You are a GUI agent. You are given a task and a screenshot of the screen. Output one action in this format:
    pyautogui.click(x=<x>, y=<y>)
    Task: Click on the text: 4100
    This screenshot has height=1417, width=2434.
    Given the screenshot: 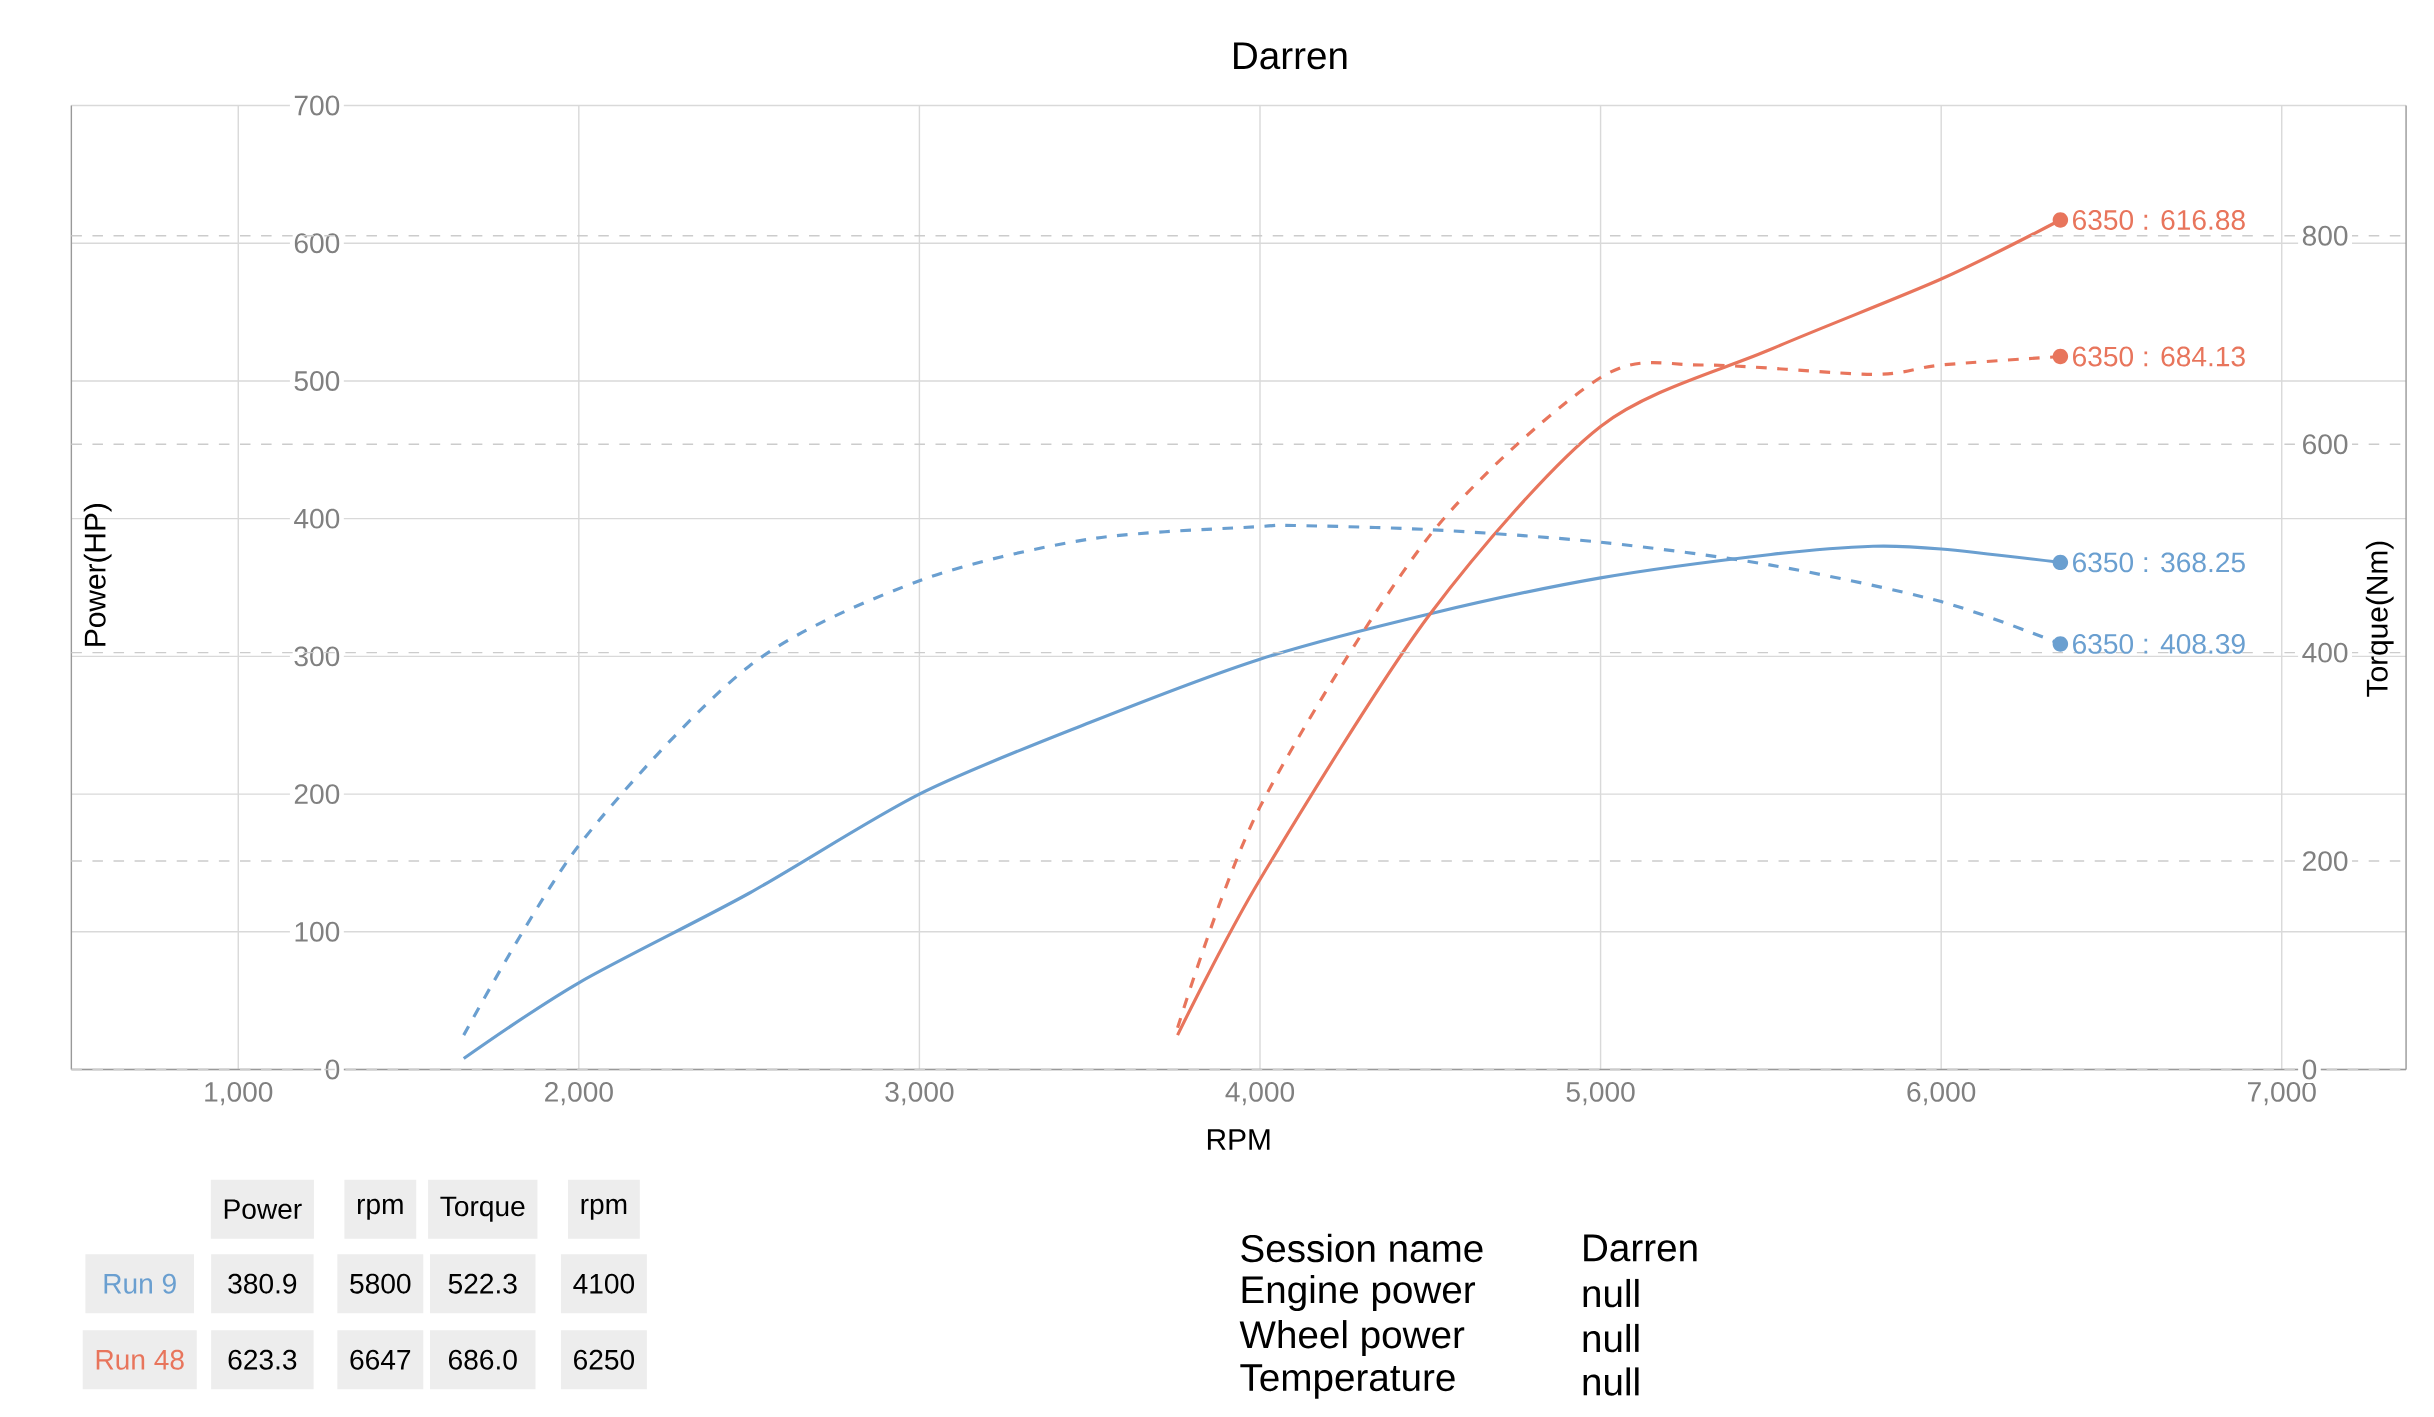 What is the action you would take?
    pyautogui.click(x=604, y=1283)
    